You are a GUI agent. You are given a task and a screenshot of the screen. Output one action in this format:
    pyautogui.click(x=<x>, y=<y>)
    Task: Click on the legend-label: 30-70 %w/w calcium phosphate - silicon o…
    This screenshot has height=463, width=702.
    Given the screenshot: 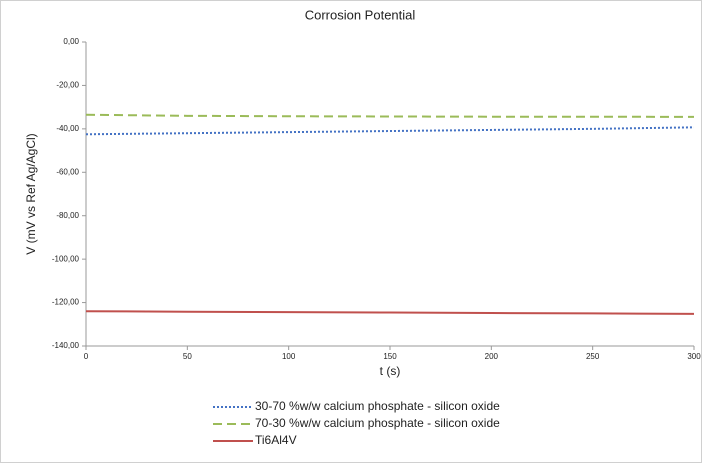 What is the action you would take?
    pyautogui.click(x=377, y=406)
    